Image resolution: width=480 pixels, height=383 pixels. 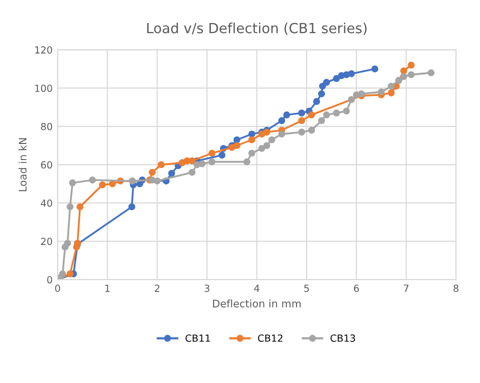 What do you see at coordinates (270, 338) in the screenshot?
I see `legend-label: CB12` at bounding box center [270, 338].